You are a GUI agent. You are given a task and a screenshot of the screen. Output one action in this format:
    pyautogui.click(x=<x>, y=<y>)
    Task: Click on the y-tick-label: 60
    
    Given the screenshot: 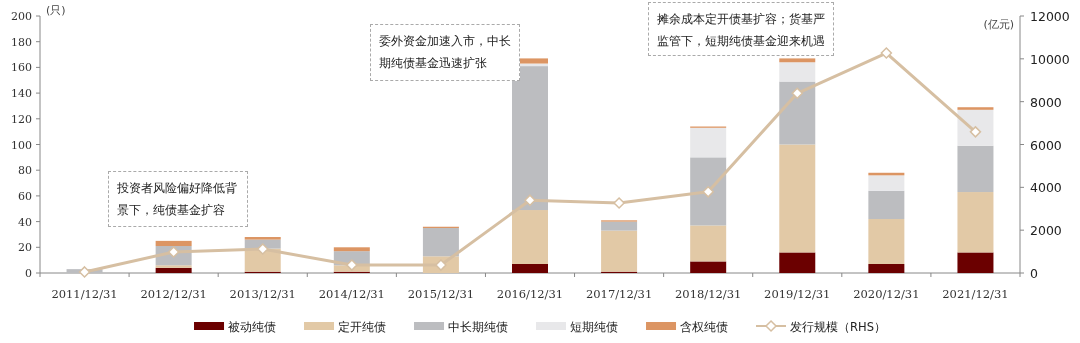 What is the action you would take?
    pyautogui.click(x=25, y=196)
    